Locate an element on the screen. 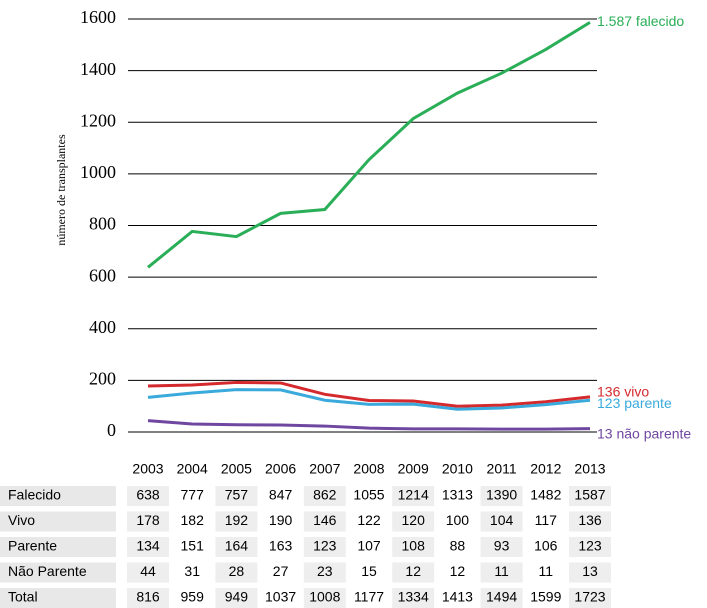  table-cell: 100 is located at coordinates (458, 520).